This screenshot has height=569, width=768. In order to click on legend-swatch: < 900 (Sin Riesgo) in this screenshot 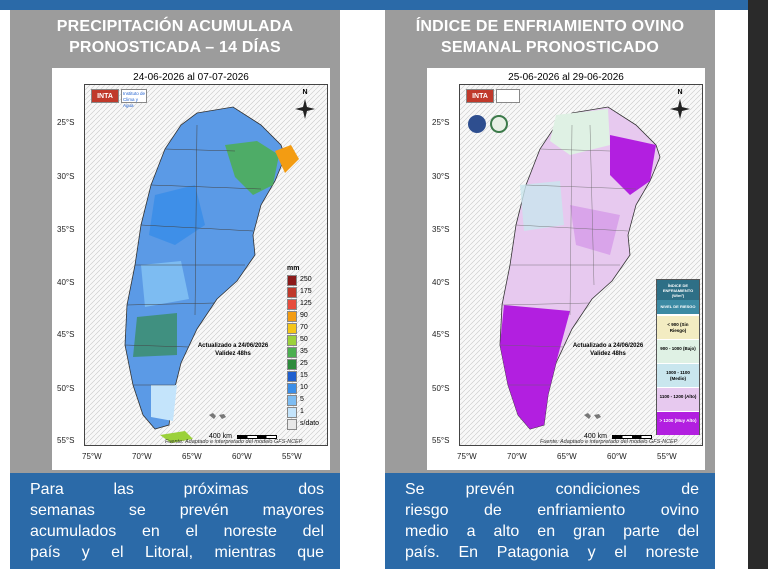, I will do `click(678, 327)`.